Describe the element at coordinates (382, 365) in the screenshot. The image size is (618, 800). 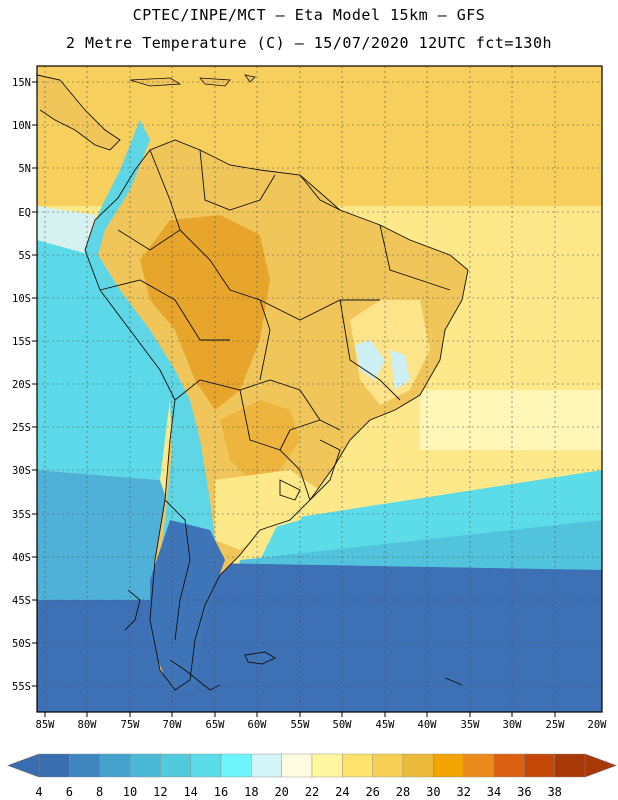
I see `southeast-cool-spots` at that location.